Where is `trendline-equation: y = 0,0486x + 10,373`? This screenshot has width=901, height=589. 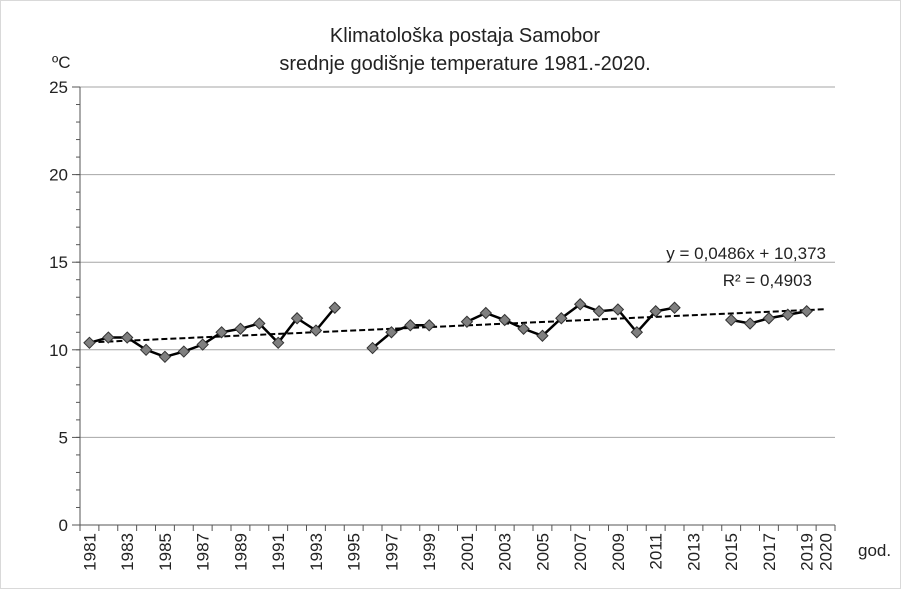 trendline-equation: y = 0,0486x + 10,373 is located at coordinates (746, 253).